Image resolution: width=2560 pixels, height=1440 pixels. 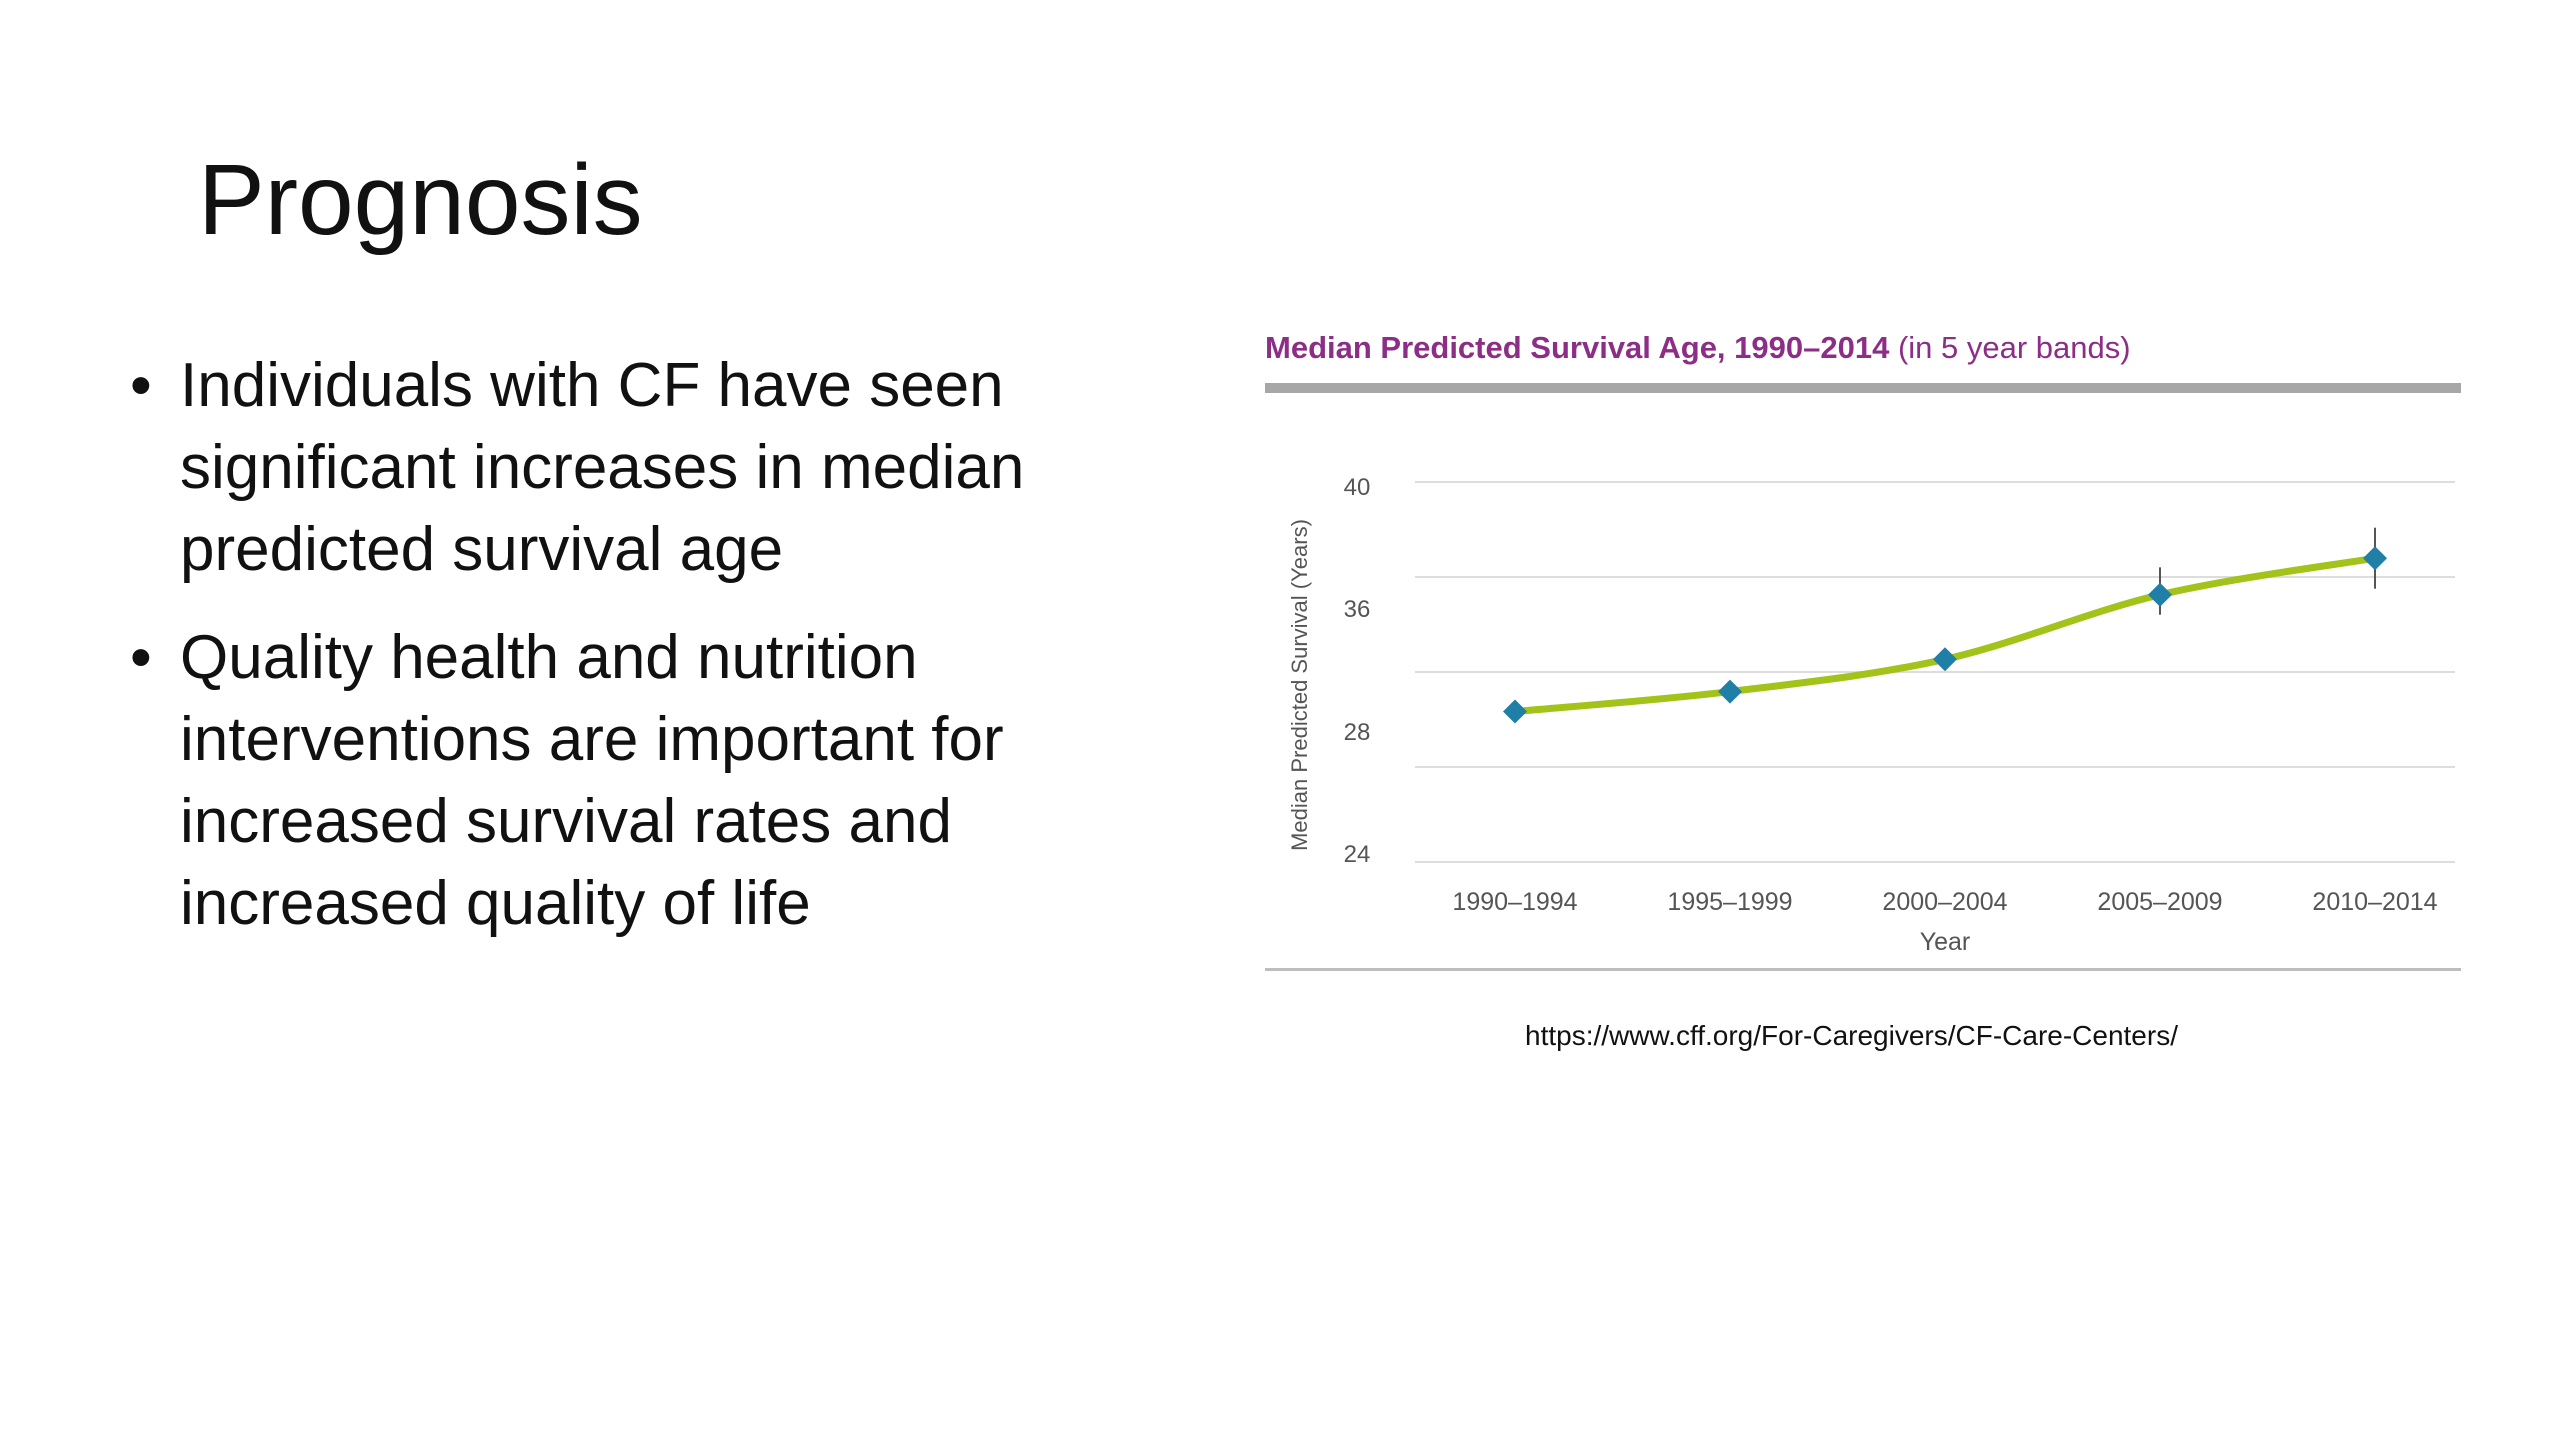 I want to click on chart-title-main: Median Predicted Survival Age, 1990–2014, so click(x=1577, y=347).